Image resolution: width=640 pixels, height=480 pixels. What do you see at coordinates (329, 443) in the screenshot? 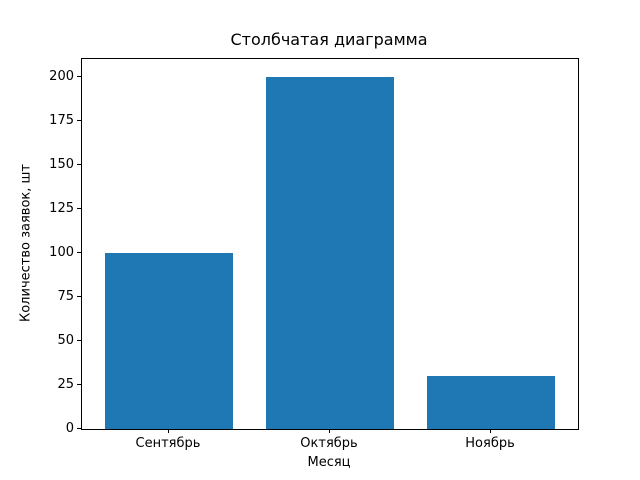
I see `x-tick-label: Октябрь` at bounding box center [329, 443].